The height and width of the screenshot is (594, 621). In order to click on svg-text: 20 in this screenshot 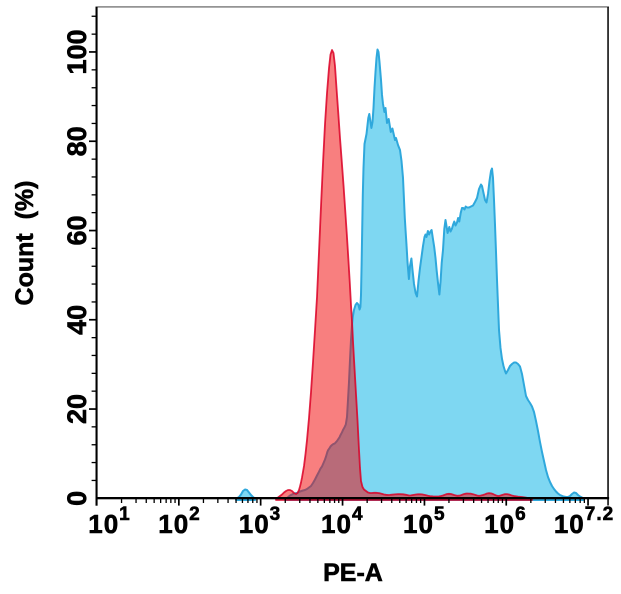, I will do `click(77, 409)`.